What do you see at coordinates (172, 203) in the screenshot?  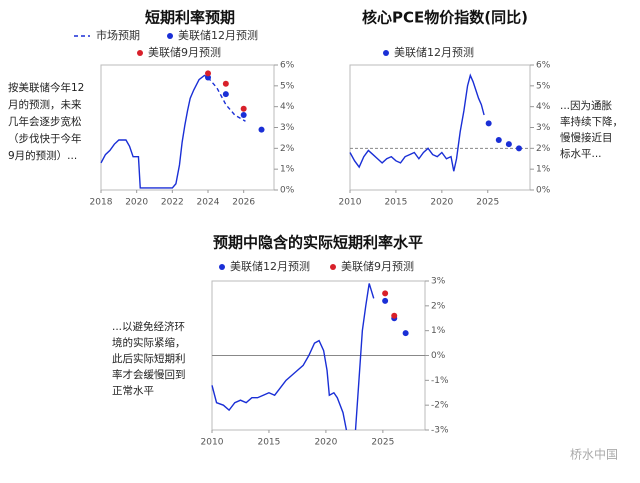 I see `x-tick-label: 2022` at bounding box center [172, 203].